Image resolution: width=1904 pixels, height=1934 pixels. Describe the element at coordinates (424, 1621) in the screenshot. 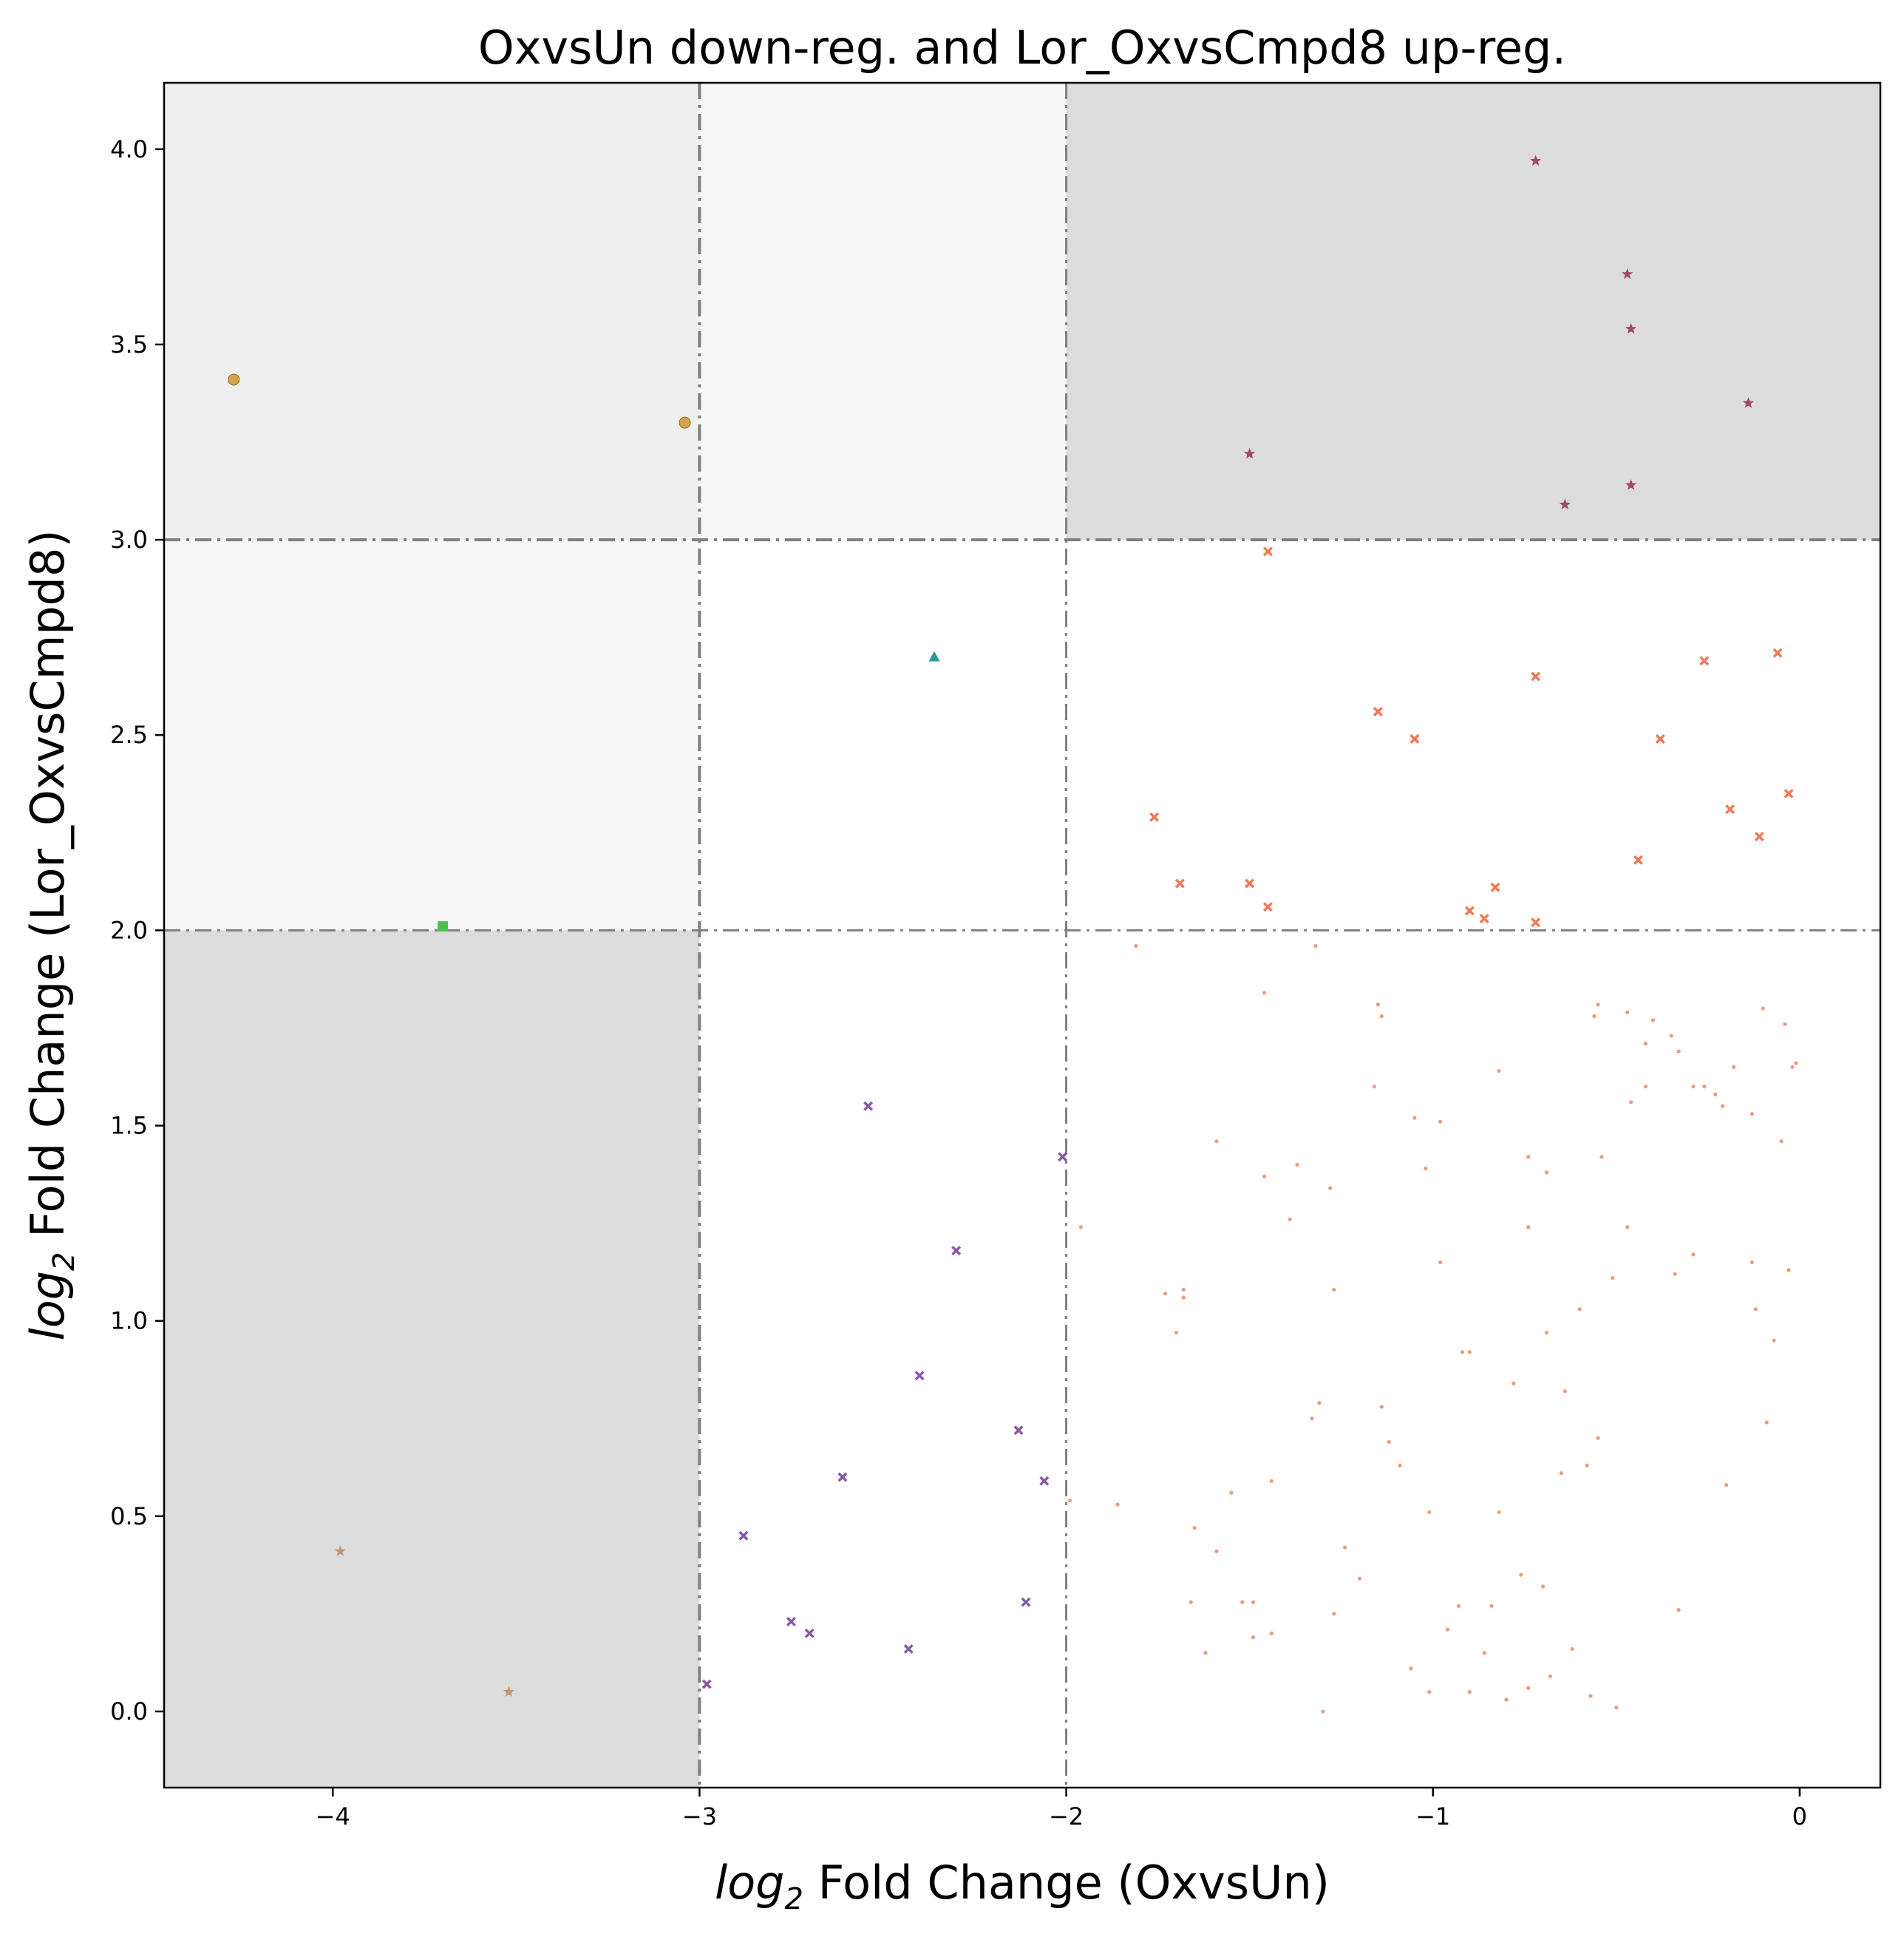

I see `series-4-star` at that location.